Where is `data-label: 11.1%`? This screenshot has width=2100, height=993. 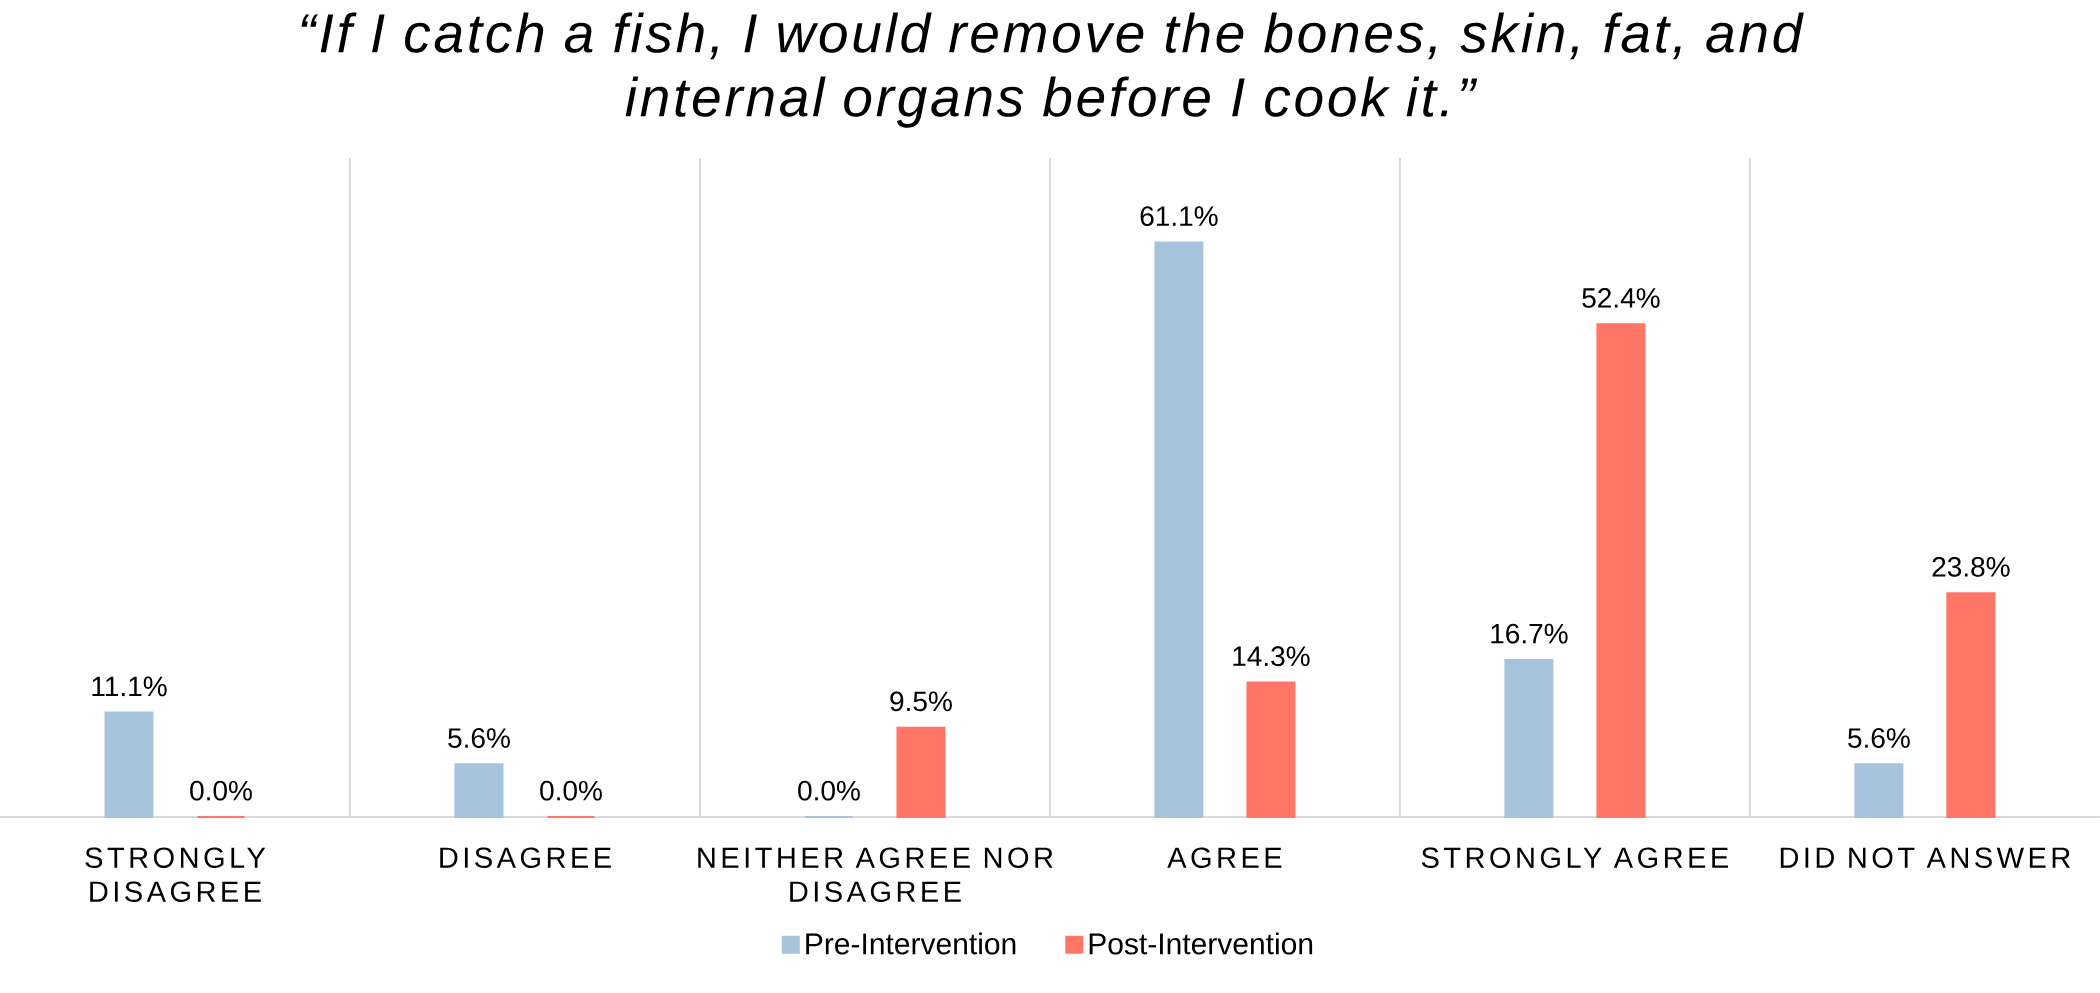
data-label: 11.1% is located at coordinates (129, 686).